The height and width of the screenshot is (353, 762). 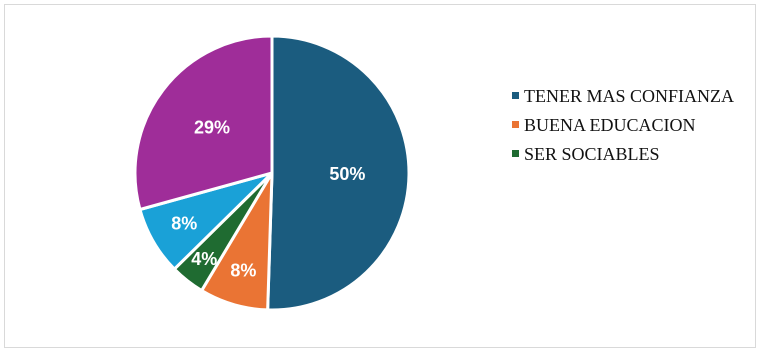 I want to click on legend-label: TENER MAS CONFIANZA, so click(x=629, y=96).